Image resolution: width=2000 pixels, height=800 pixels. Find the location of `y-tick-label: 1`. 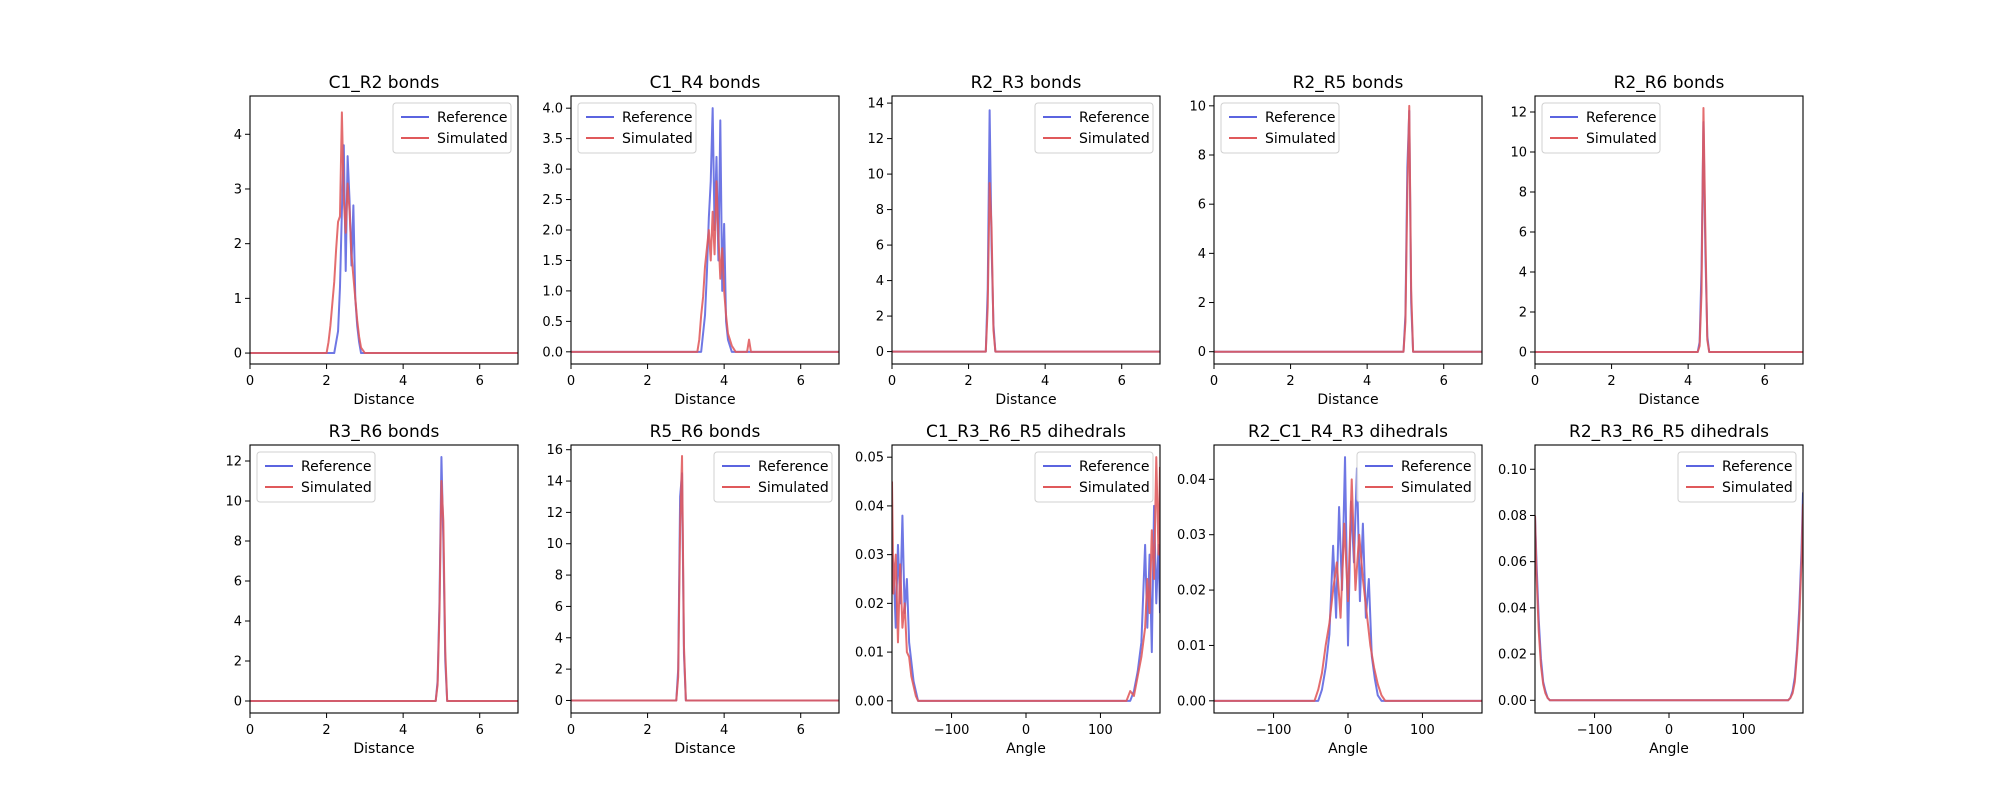

y-tick-label: 1 is located at coordinates (238, 299).